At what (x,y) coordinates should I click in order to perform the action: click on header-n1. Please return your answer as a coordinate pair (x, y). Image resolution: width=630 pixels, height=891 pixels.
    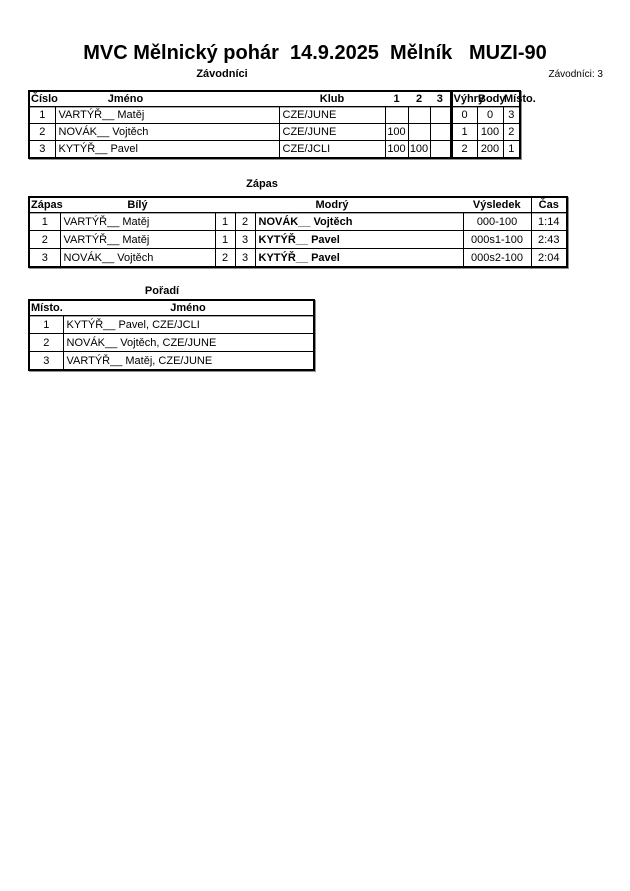
    Looking at the image, I should click on (225, 205).